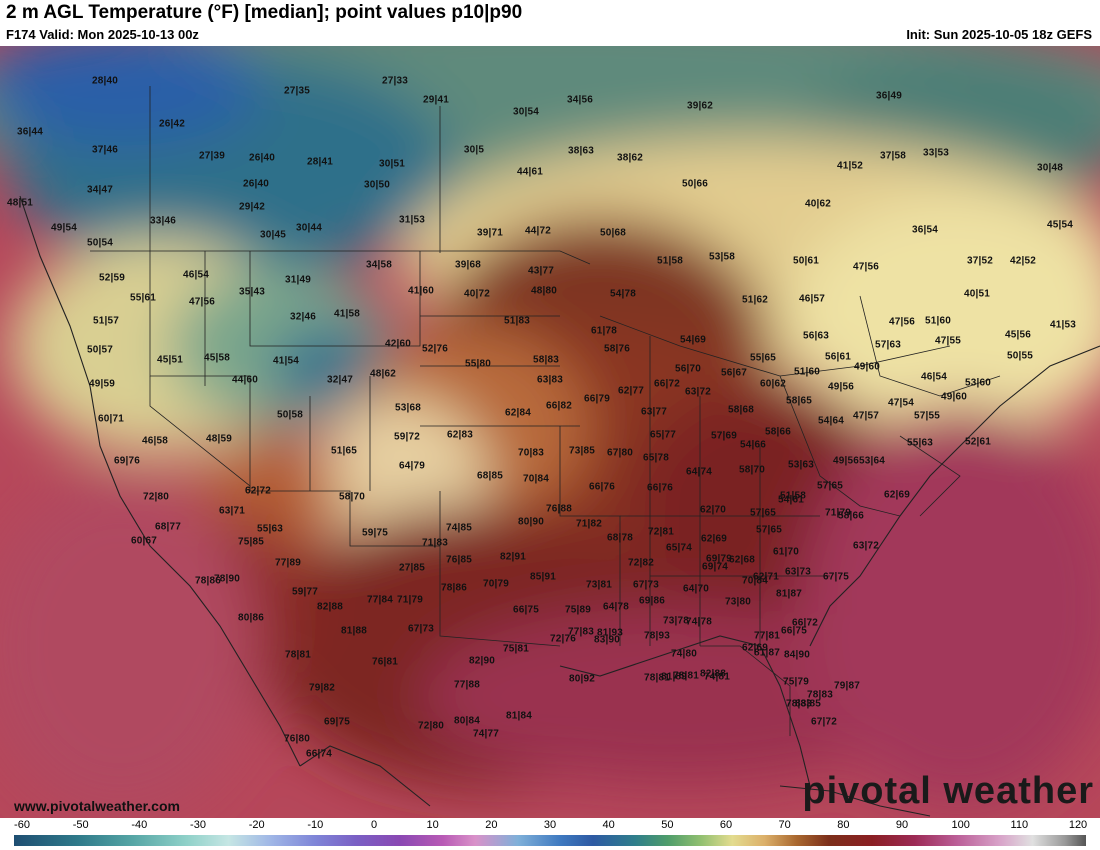  Describe the element at coordinates (767, 636) in the screenshot. I see `point-value: 77|81` at that location.